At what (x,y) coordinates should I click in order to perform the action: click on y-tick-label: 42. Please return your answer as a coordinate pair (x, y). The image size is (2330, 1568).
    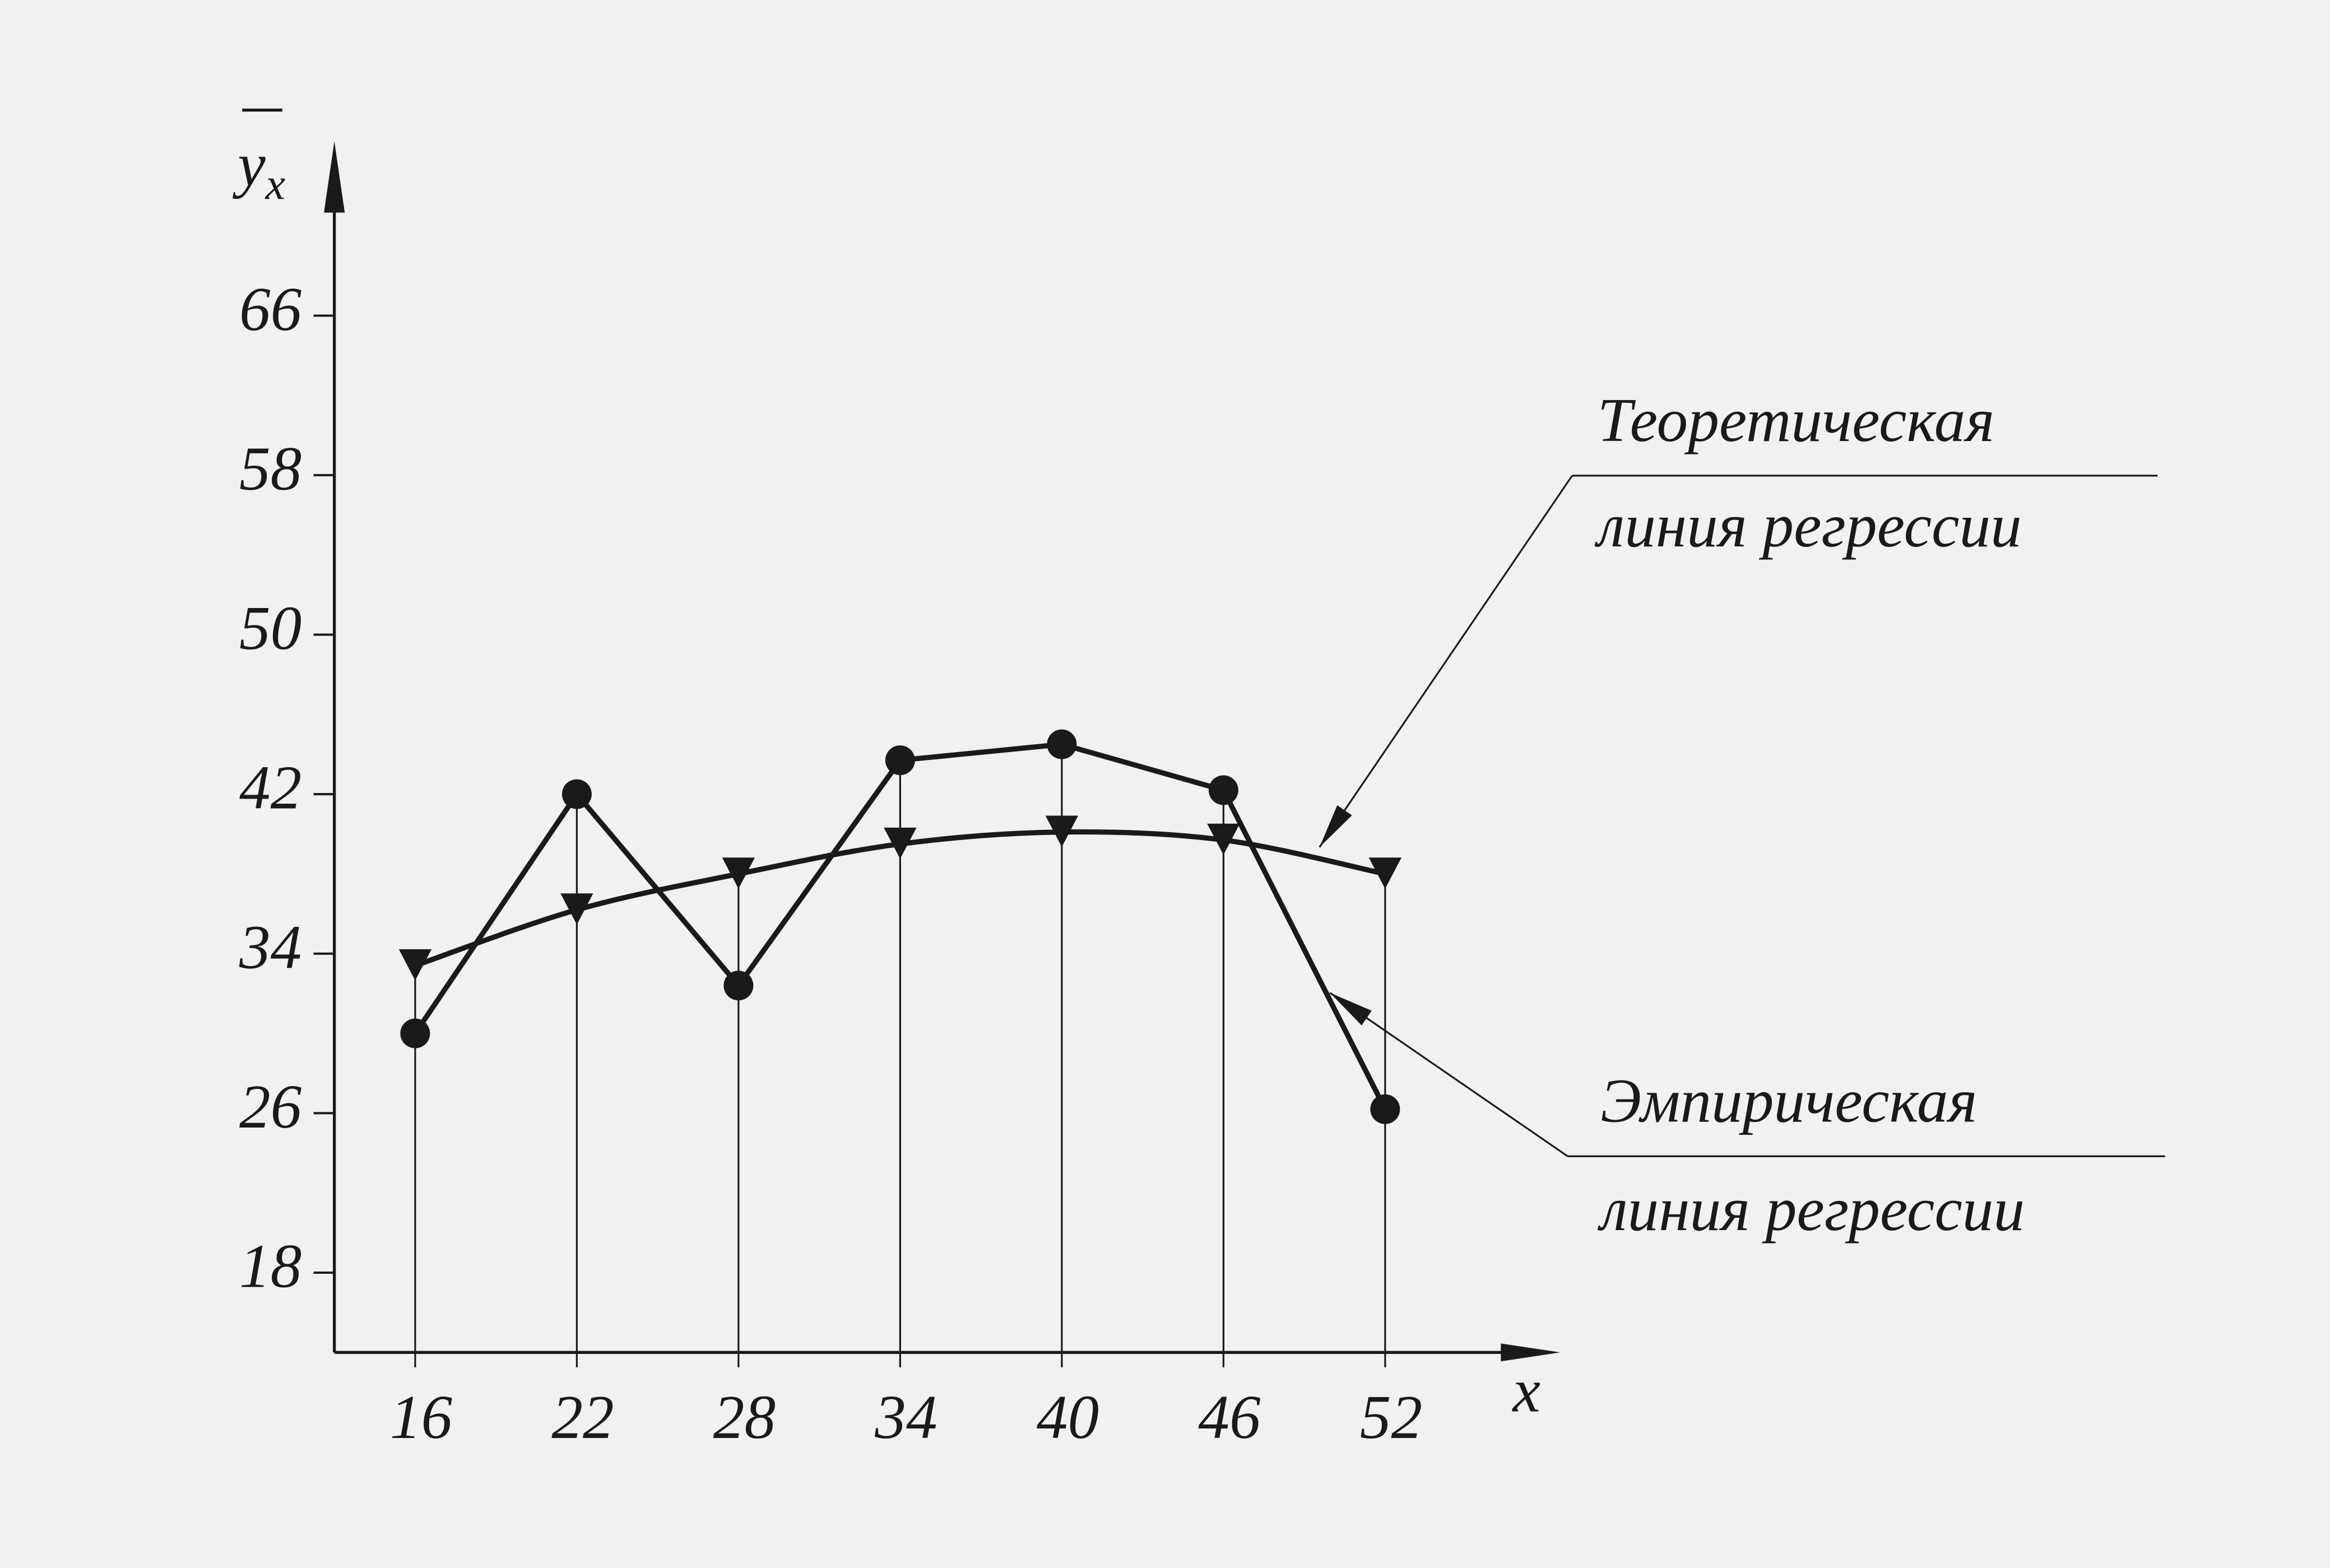
    Looking at the image, I should click on (270, 788).